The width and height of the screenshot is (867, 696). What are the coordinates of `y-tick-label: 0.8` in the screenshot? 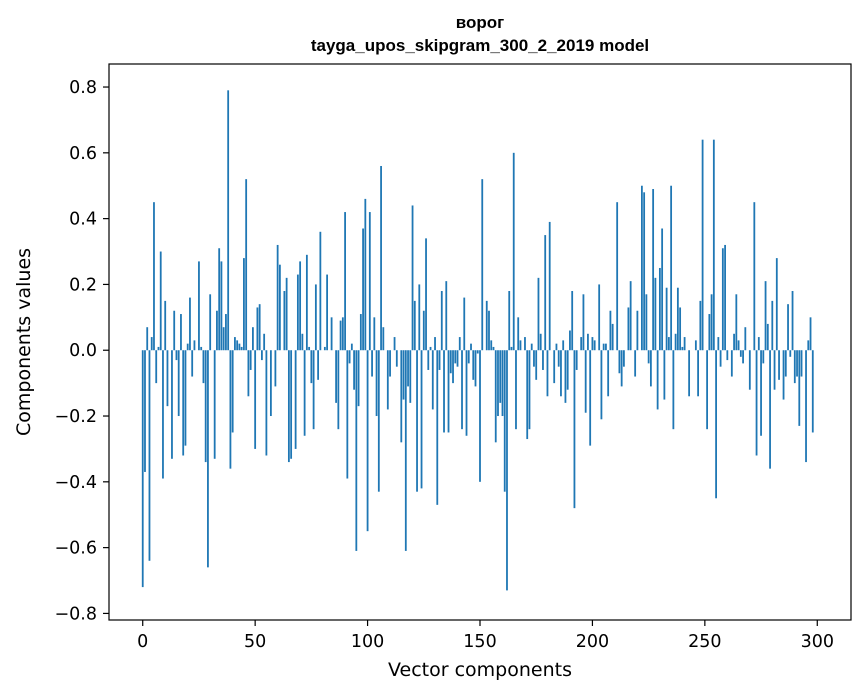 It's located at (83, 88).